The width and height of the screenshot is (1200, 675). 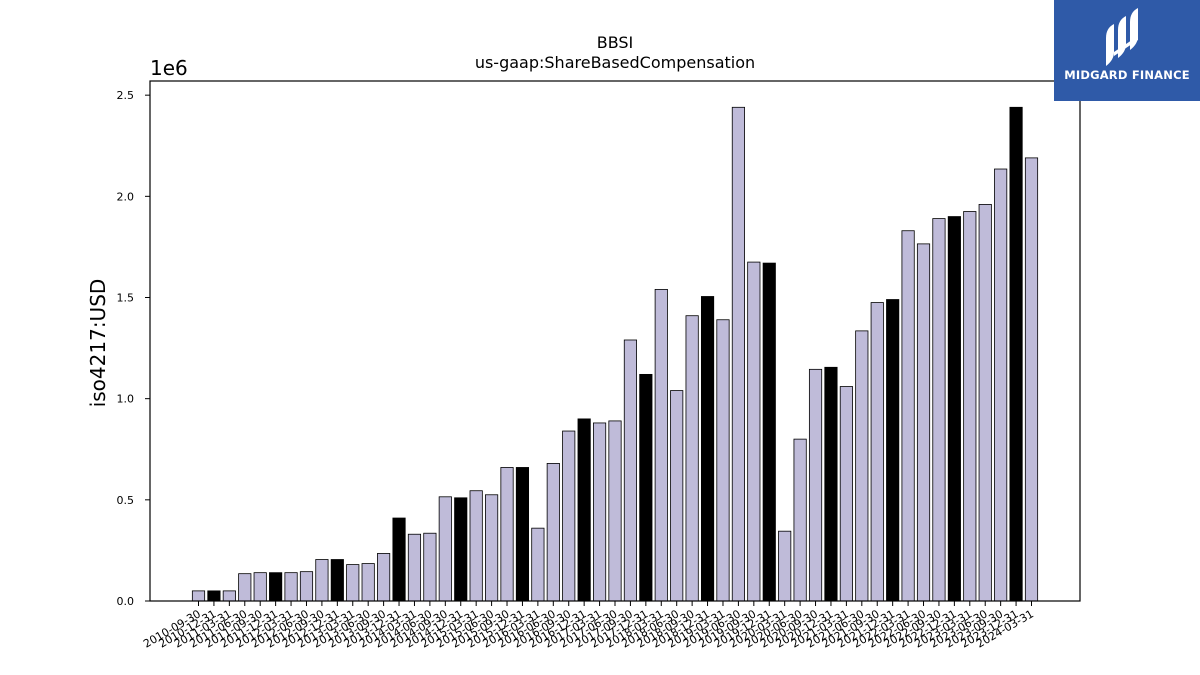 I want to click on y-axis-offset-label: 1e6, so click(x=169, y=68).